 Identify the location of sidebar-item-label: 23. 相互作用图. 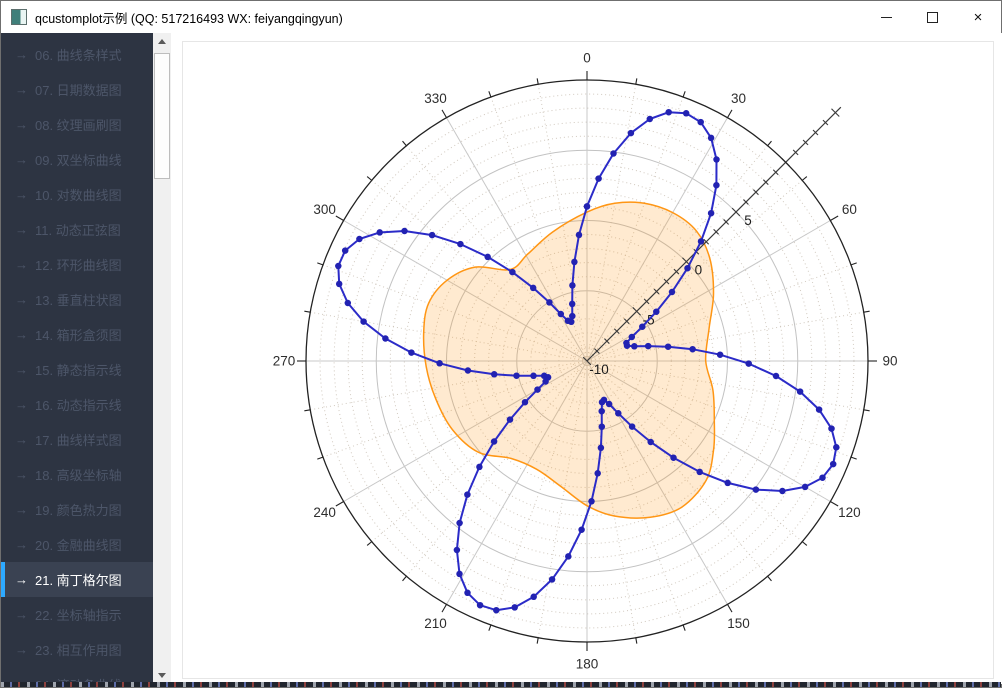
(78, 650).